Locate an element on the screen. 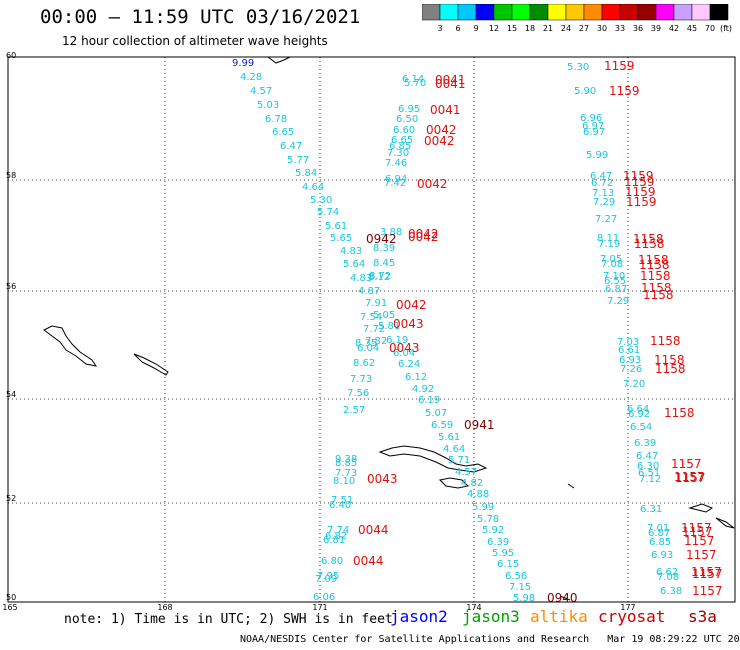 The image size is (740, 650). wave-height-value: 4.92 is located at coordinates (423, 389).